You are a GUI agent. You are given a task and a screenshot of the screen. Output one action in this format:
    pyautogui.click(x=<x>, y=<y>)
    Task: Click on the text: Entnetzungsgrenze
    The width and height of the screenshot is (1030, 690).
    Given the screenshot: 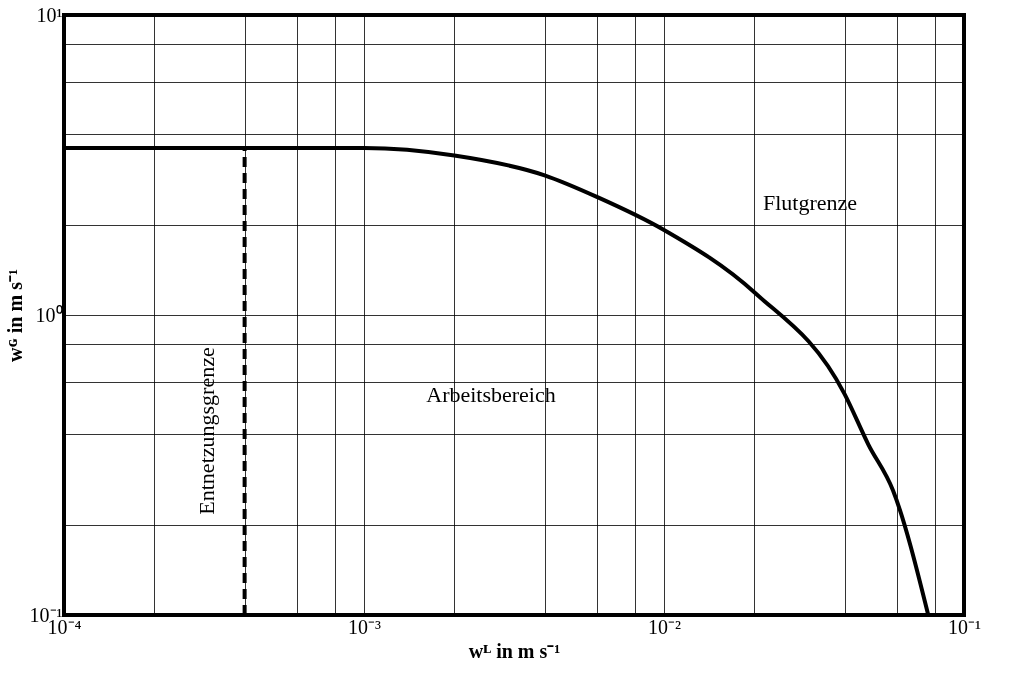 What is the action you would take?
    pyautogui.click(x=206, y=431)
    